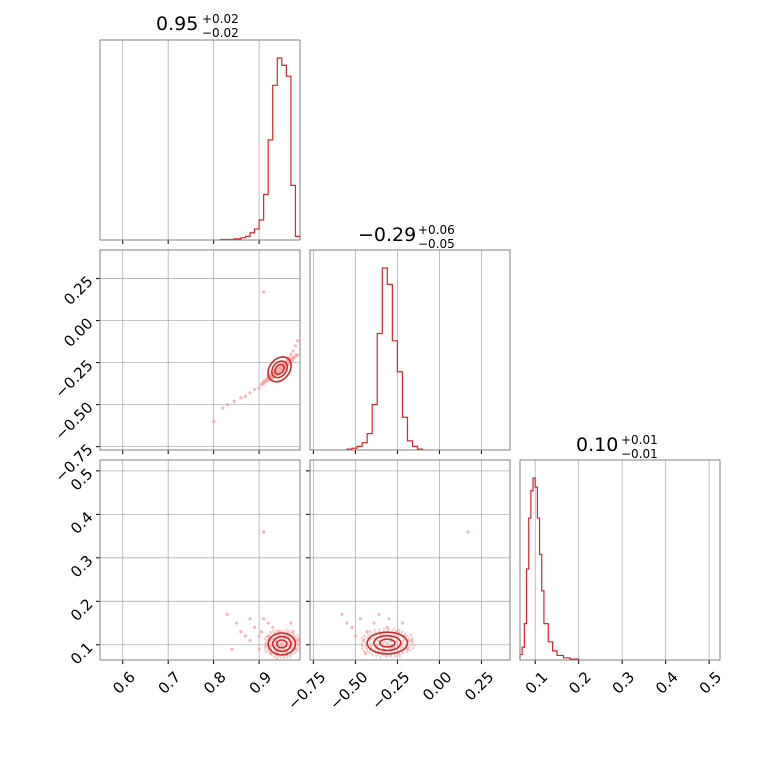 The image size is (760, 760). What do you see at coordinates (124, 683) in the screenshot?
I see `x-tick-label: 0.6` at bounding box center [124, 683].